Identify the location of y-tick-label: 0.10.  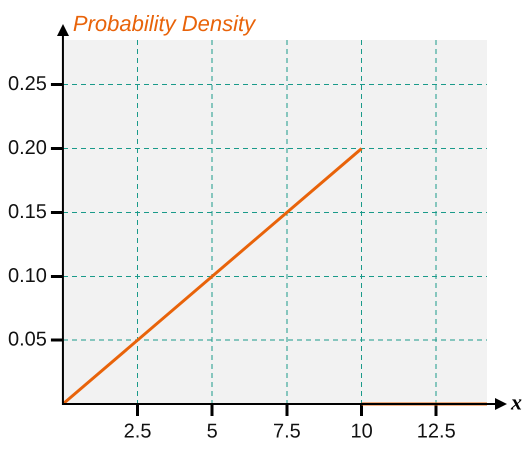
(27, 275).